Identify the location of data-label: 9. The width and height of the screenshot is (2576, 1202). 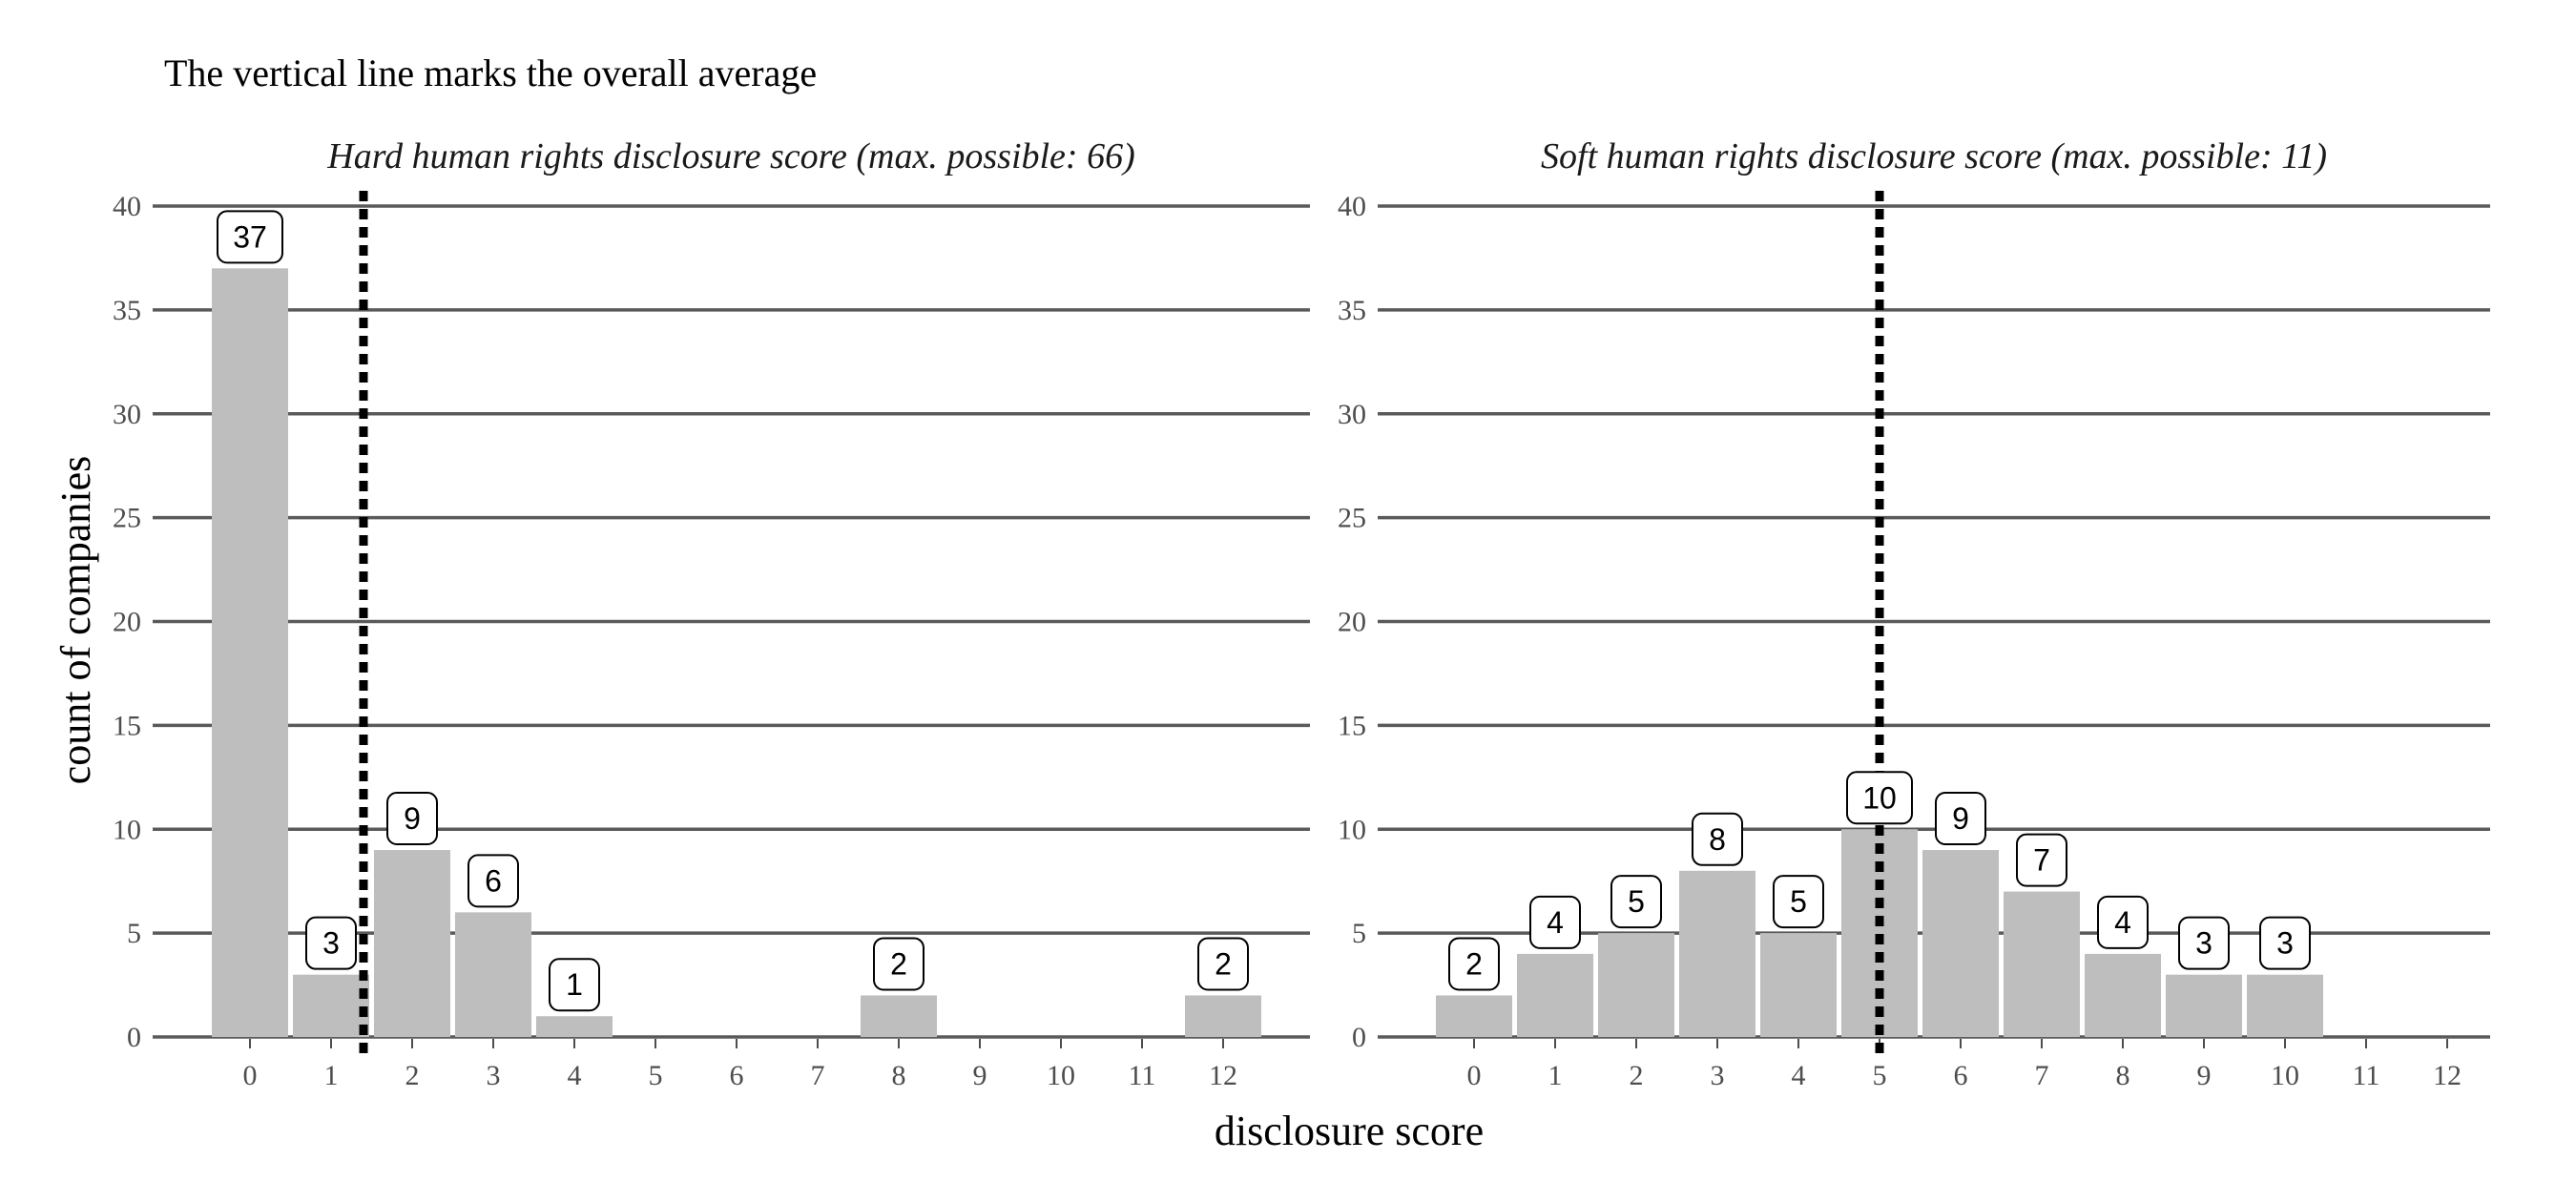
(1960, 819).